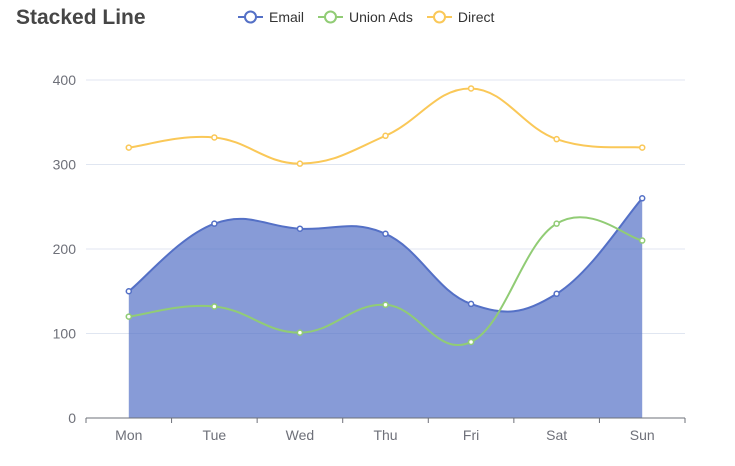  What do you see at coordinates (300, 332) in the screenshot?
I see `data-point-1-wed` at bounding box center [300, 332].